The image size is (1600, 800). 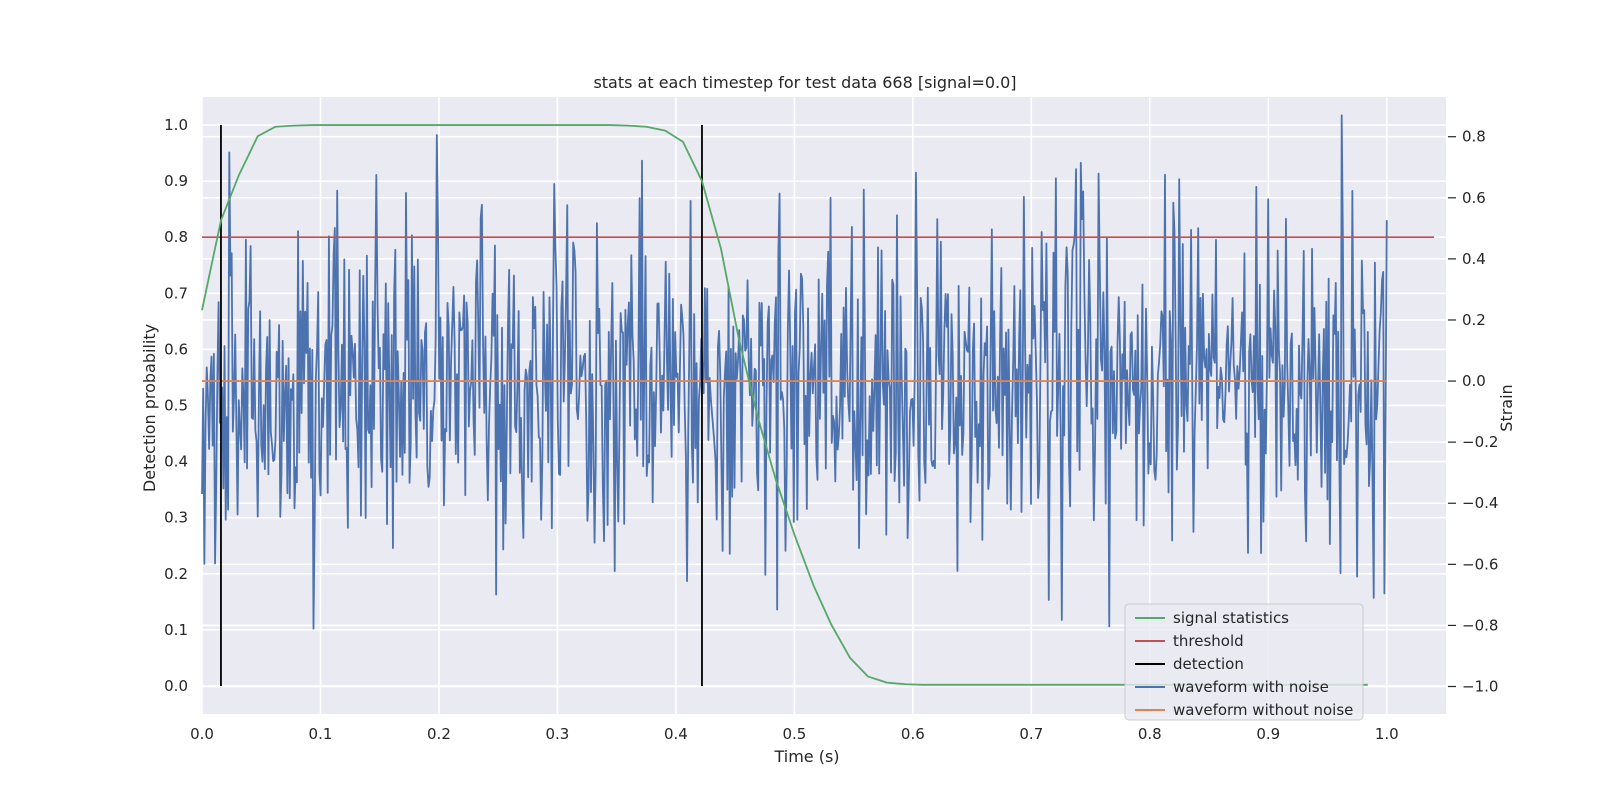 I want to click on y-tick-label-left: 0.6, so click(x=176, y=349).